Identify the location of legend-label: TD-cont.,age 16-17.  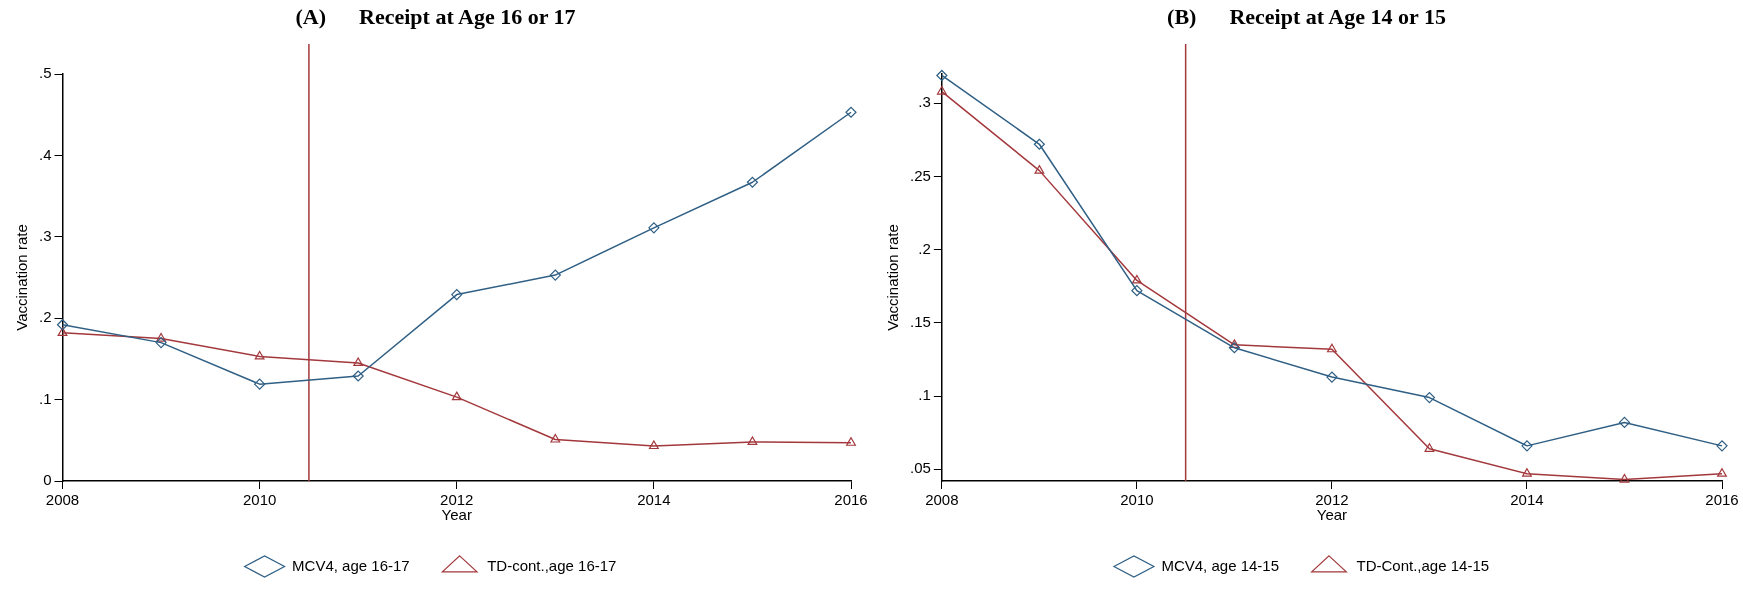
(552, 565).